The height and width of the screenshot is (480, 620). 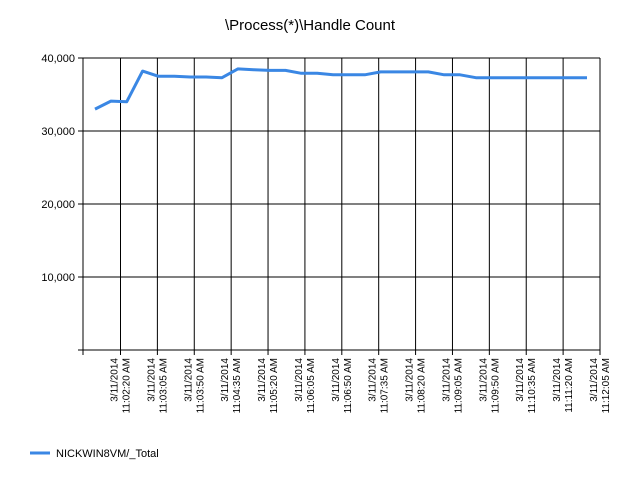 What do you see at coordinates (127, 385) in the screenshot?
I see `x-tick-time: 11:02:20 AM` at bounding box center [127, 385].